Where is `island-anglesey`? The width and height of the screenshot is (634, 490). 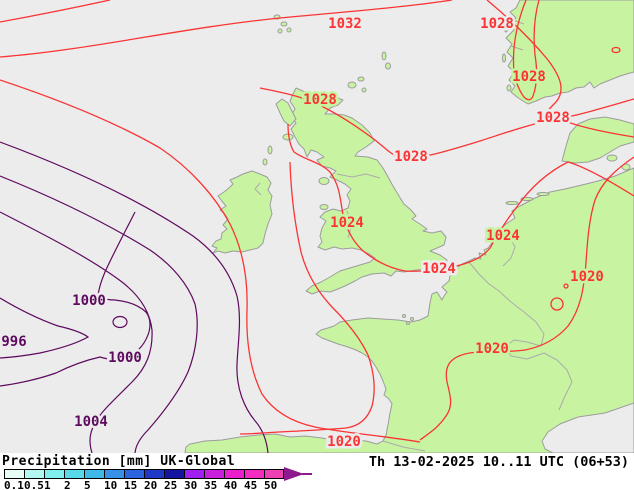
island-anglesey is located at coordinates (324, 207).